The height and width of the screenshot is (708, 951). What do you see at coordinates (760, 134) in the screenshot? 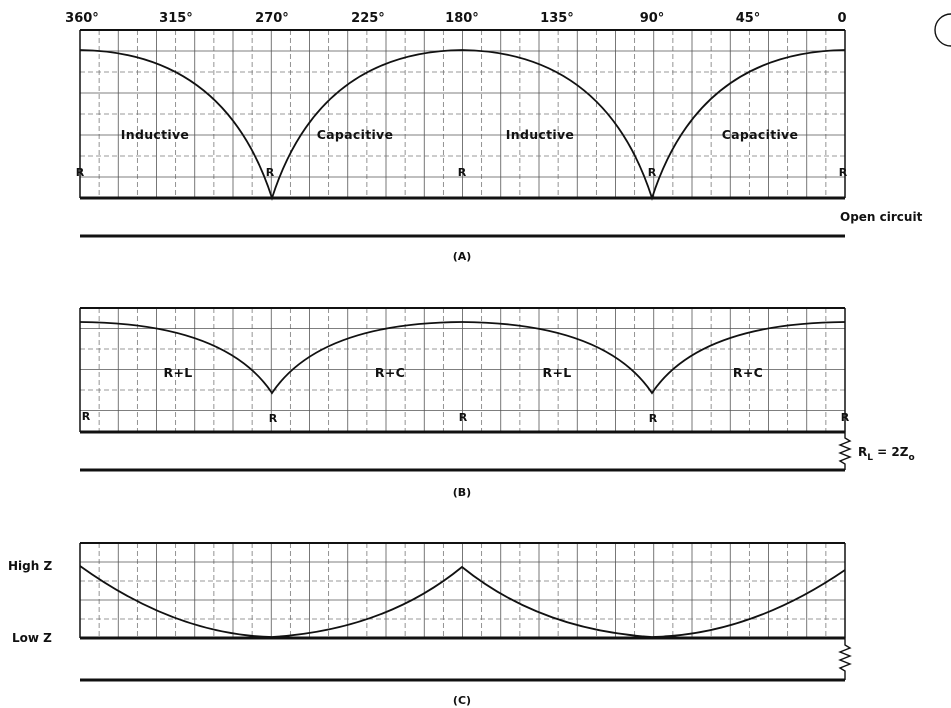
I see `panel-a-region-4: Capacitive` at bounding box center [760, 134].